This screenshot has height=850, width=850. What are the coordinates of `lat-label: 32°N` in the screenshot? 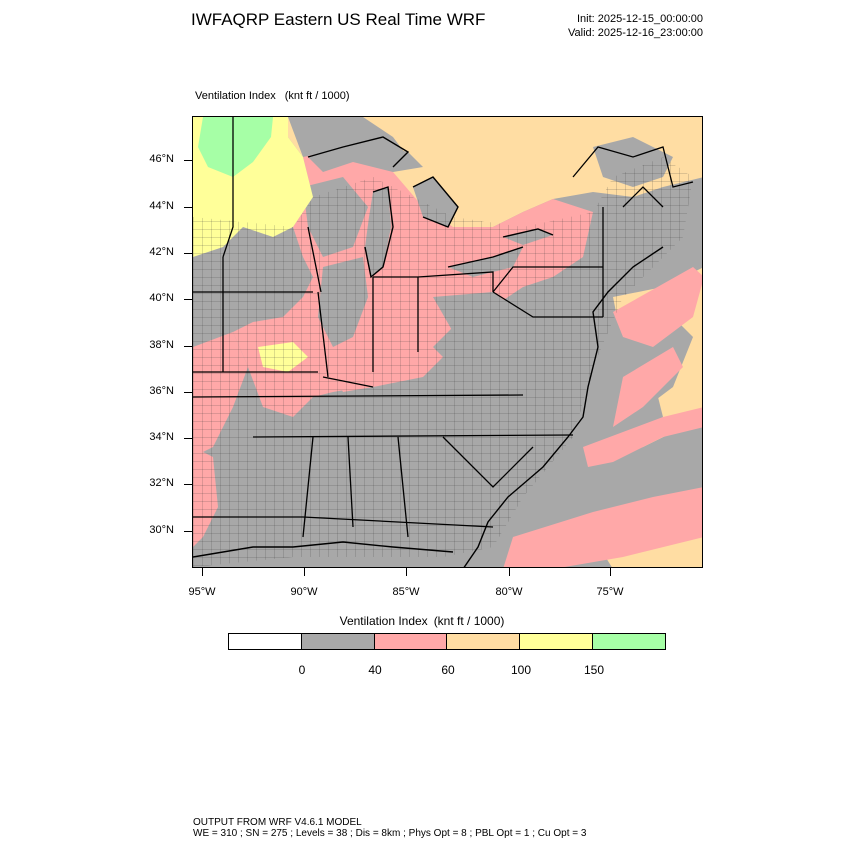 It's located at (161, 483).